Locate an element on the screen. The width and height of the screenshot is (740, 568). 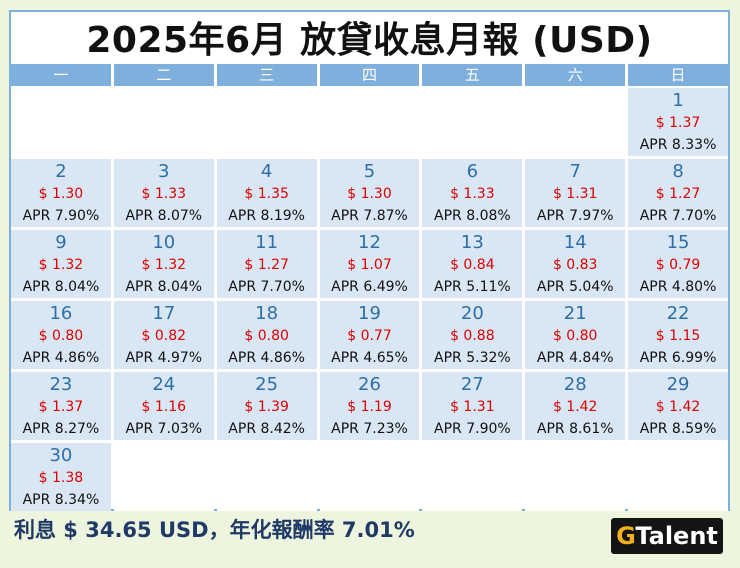
day-cell: 6 $ 1.33 APR 8.08% is located at coordinates (472, 193).